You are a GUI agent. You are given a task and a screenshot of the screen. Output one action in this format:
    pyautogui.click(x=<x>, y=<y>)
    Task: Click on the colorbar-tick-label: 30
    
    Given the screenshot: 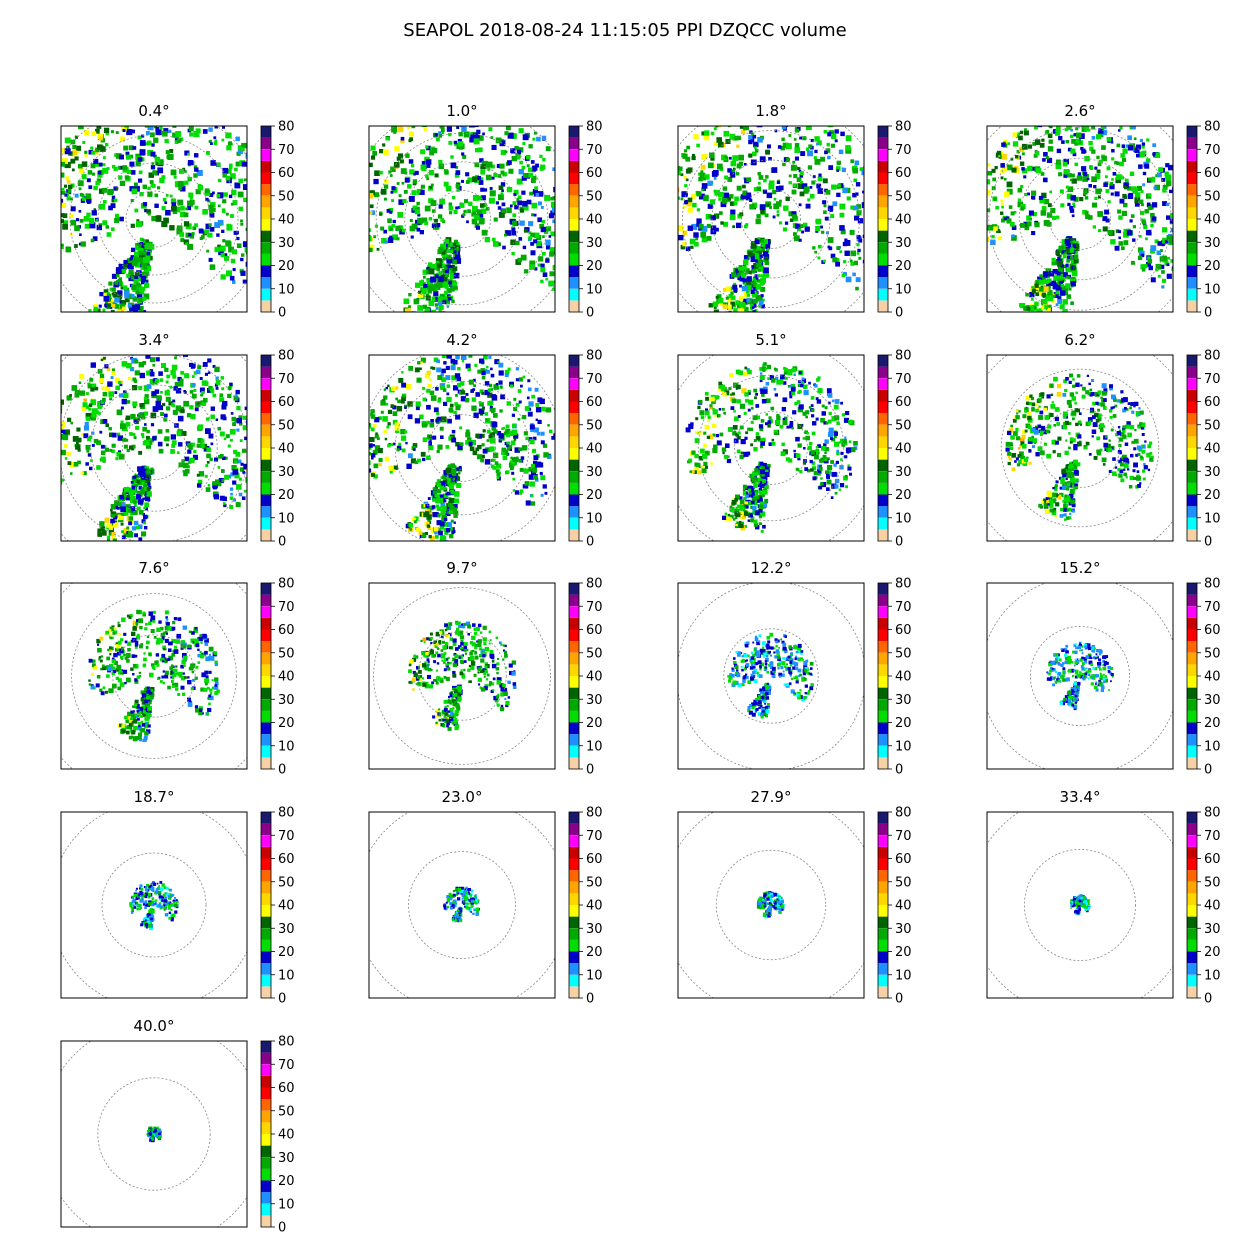 What is the action you would take?
    pyautogui.click(x=594, y=243)
    